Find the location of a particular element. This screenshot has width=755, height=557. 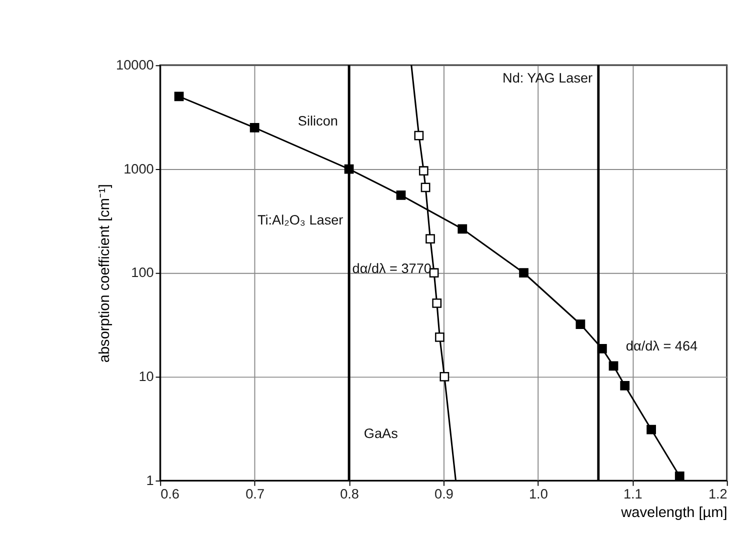

ref-line-label: Nd: YAG Laser is located at coordinates (548, 78).